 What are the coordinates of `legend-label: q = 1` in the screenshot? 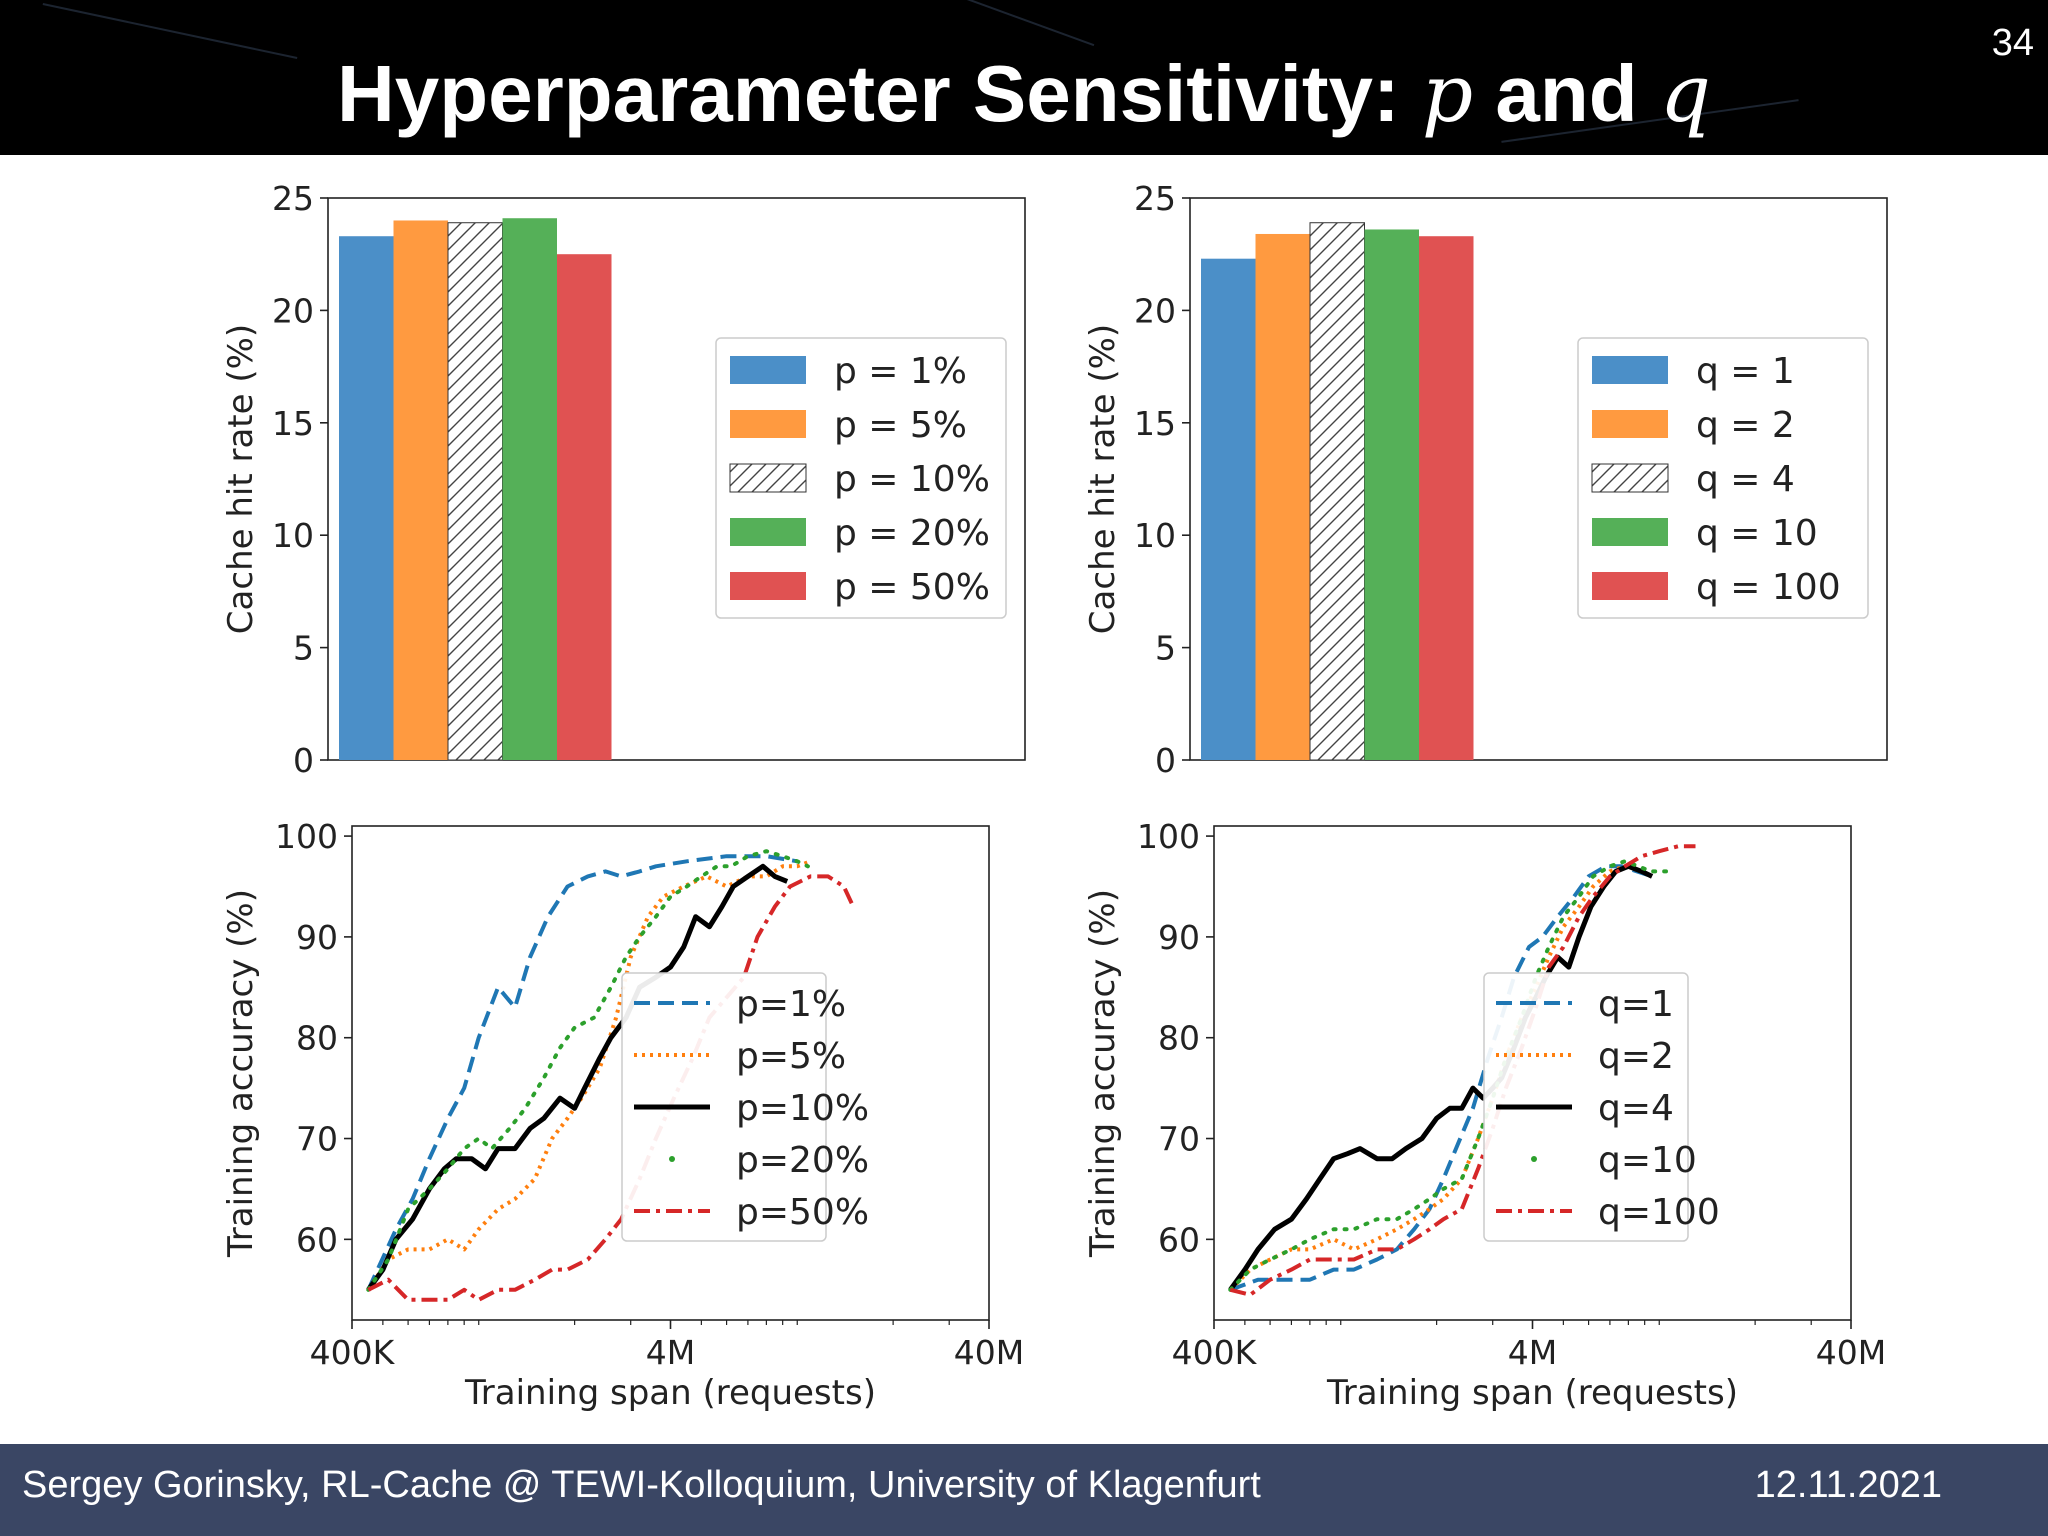 It's located at (1745, 371).